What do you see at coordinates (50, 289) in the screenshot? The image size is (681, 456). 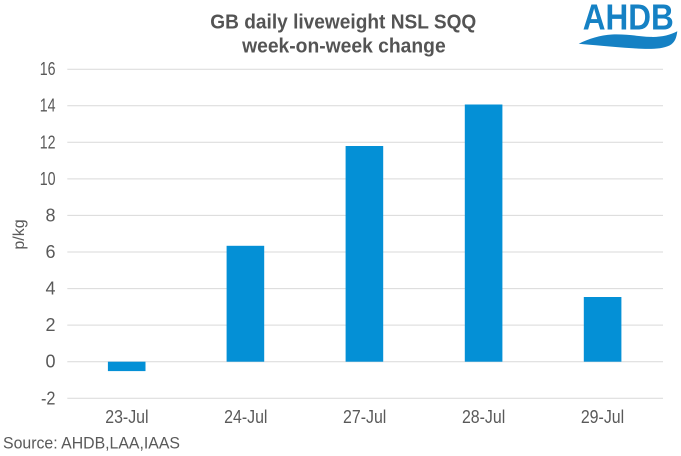 I see `svg-text: 4` at bounding box center [50, 289].